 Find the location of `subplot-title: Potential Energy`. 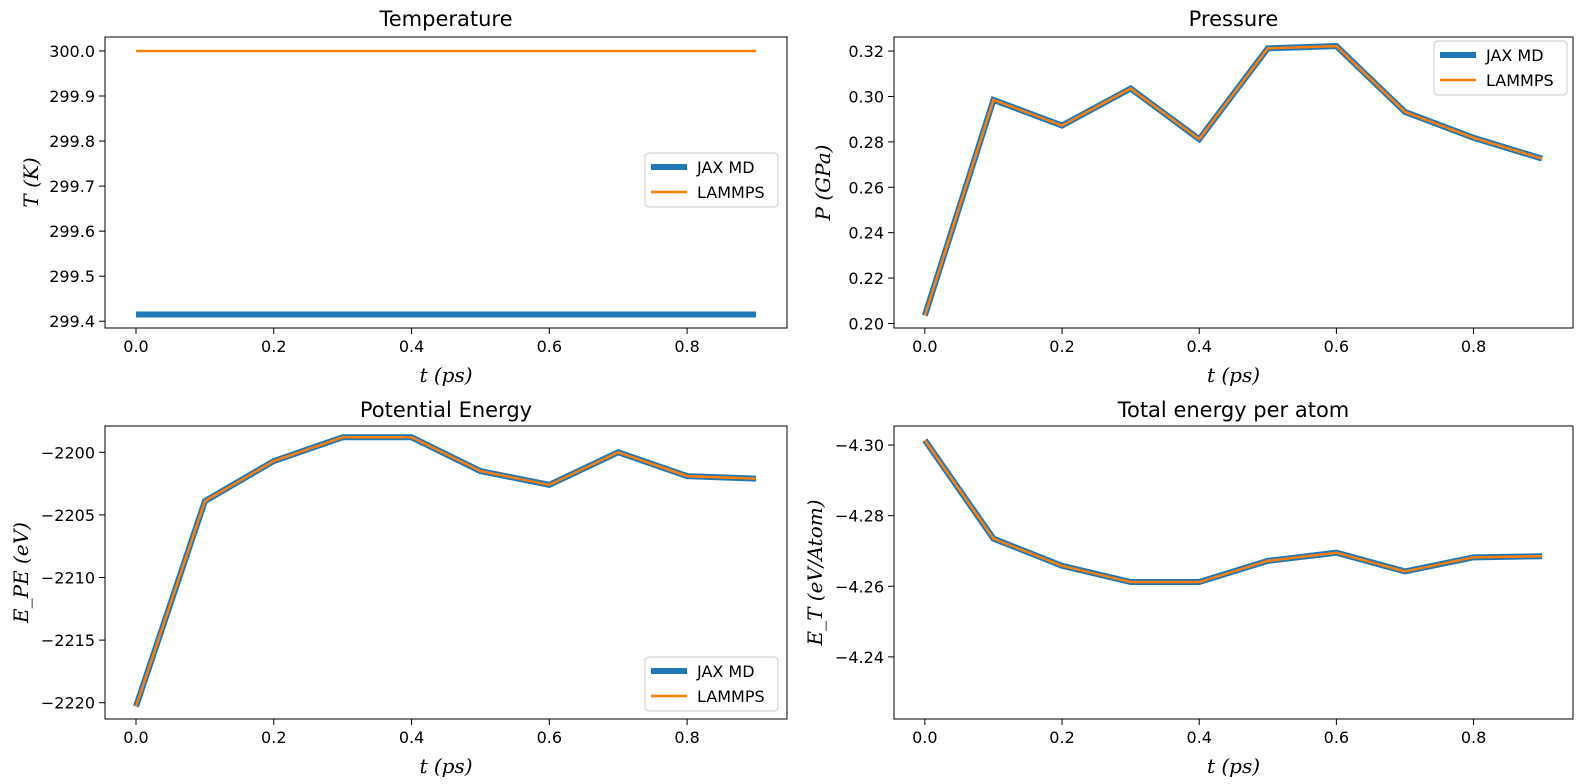

subplot-title: Potential Energy is located at coordinates (446, 410).